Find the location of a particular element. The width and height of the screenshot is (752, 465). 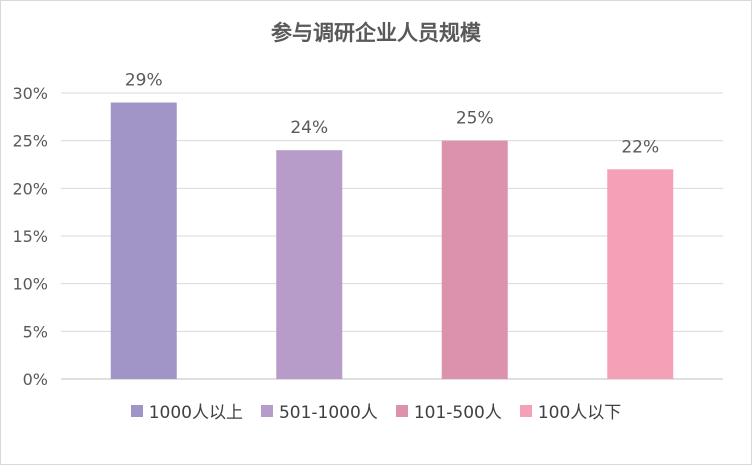

legend-label: 1000人以上 is located at coordinates (195, 413).